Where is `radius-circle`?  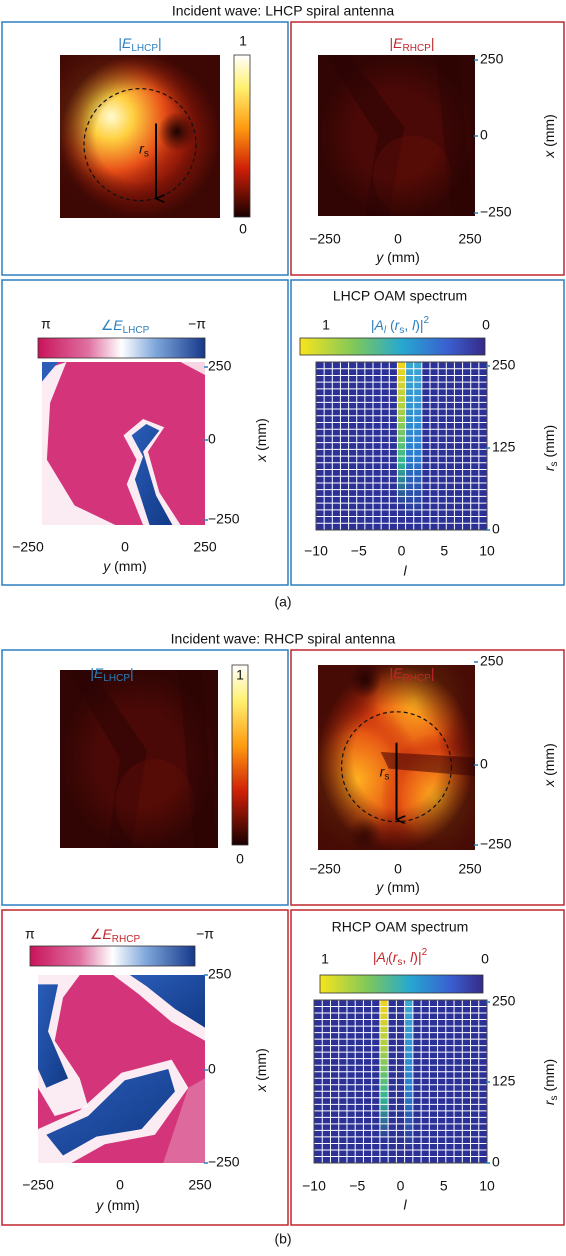 radius-circle is located at coordinates (140, 145).